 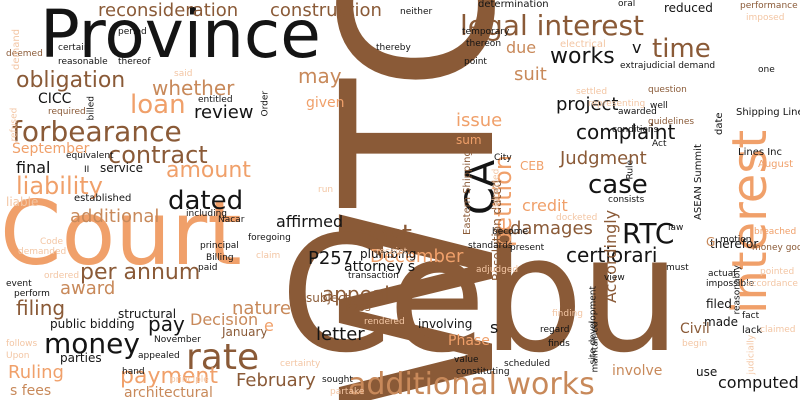 I want to click on word-extrajudicial-demand: extrajudicial demand, so click(x=668, y=66).